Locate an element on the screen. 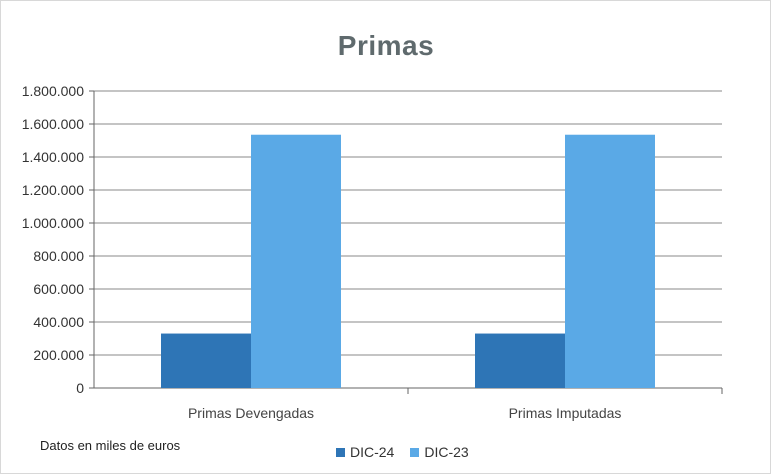 The width and height of the screenshot is (772, 475). legend-item-dic-24: DIC-24 is located at coordinates (365, 452).